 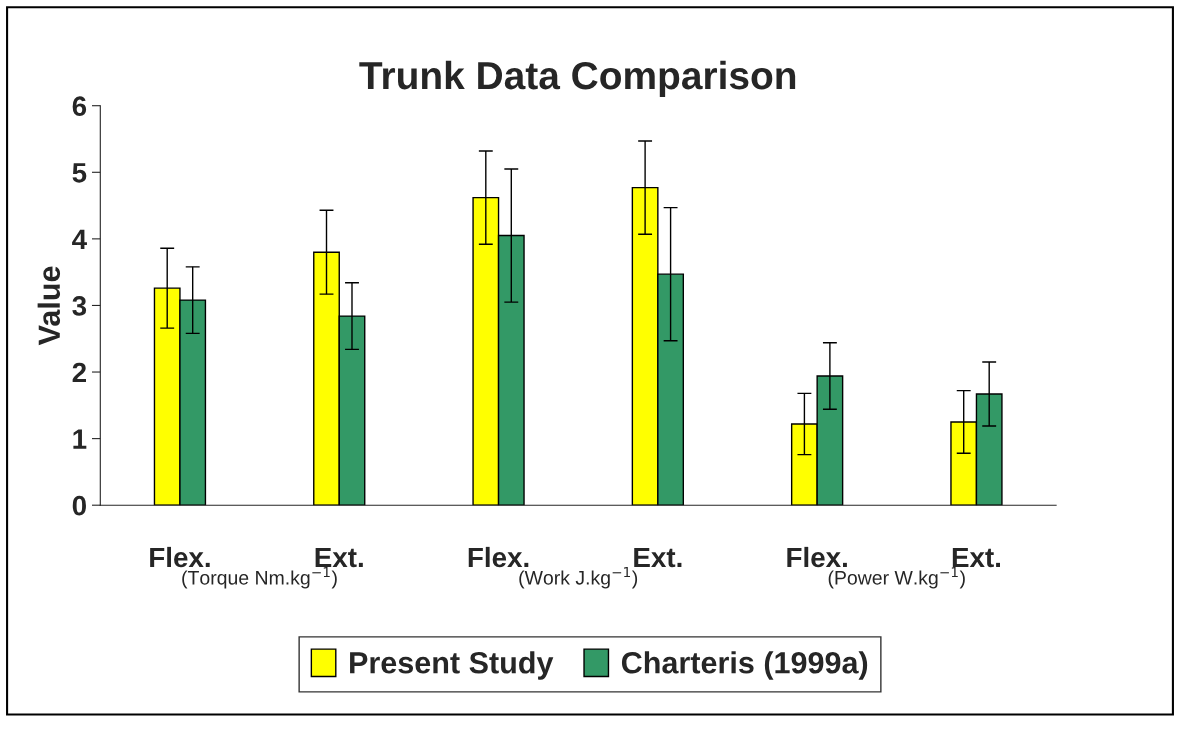 What do you see at coordinates (79, 239) in the screenshot?
I see `y-tick-label: 4` at bounding box center [79, 239].